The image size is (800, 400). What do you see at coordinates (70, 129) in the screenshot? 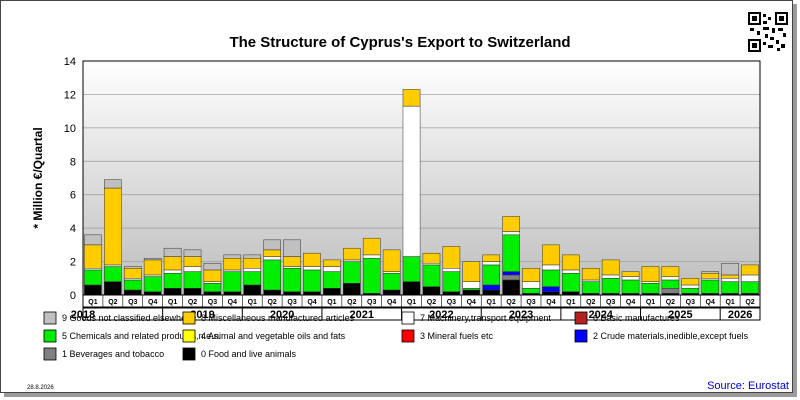
I see `y-tick-label: 10` at bounding box center [70, 129].